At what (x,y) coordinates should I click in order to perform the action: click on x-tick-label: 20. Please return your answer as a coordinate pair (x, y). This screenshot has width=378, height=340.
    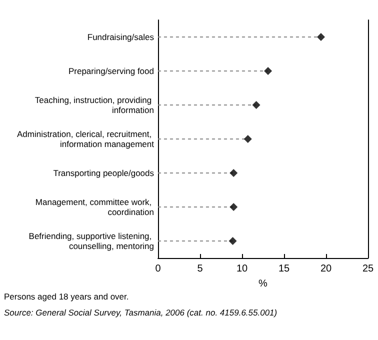
    Looking at the image, I should click on (326, 269).